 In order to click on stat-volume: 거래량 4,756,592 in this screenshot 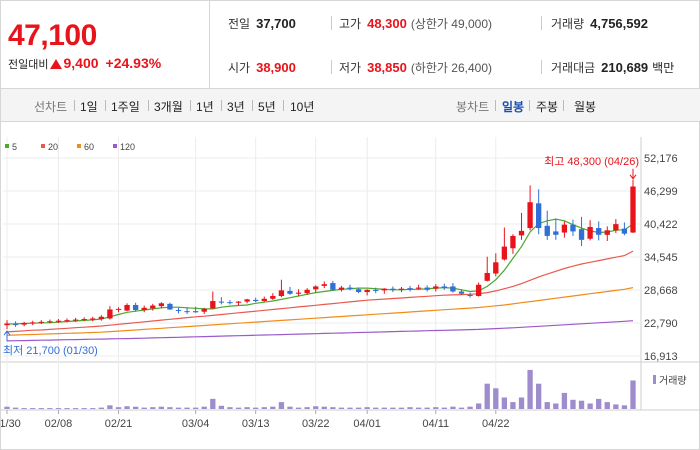, I will do `click(599, 23)`.